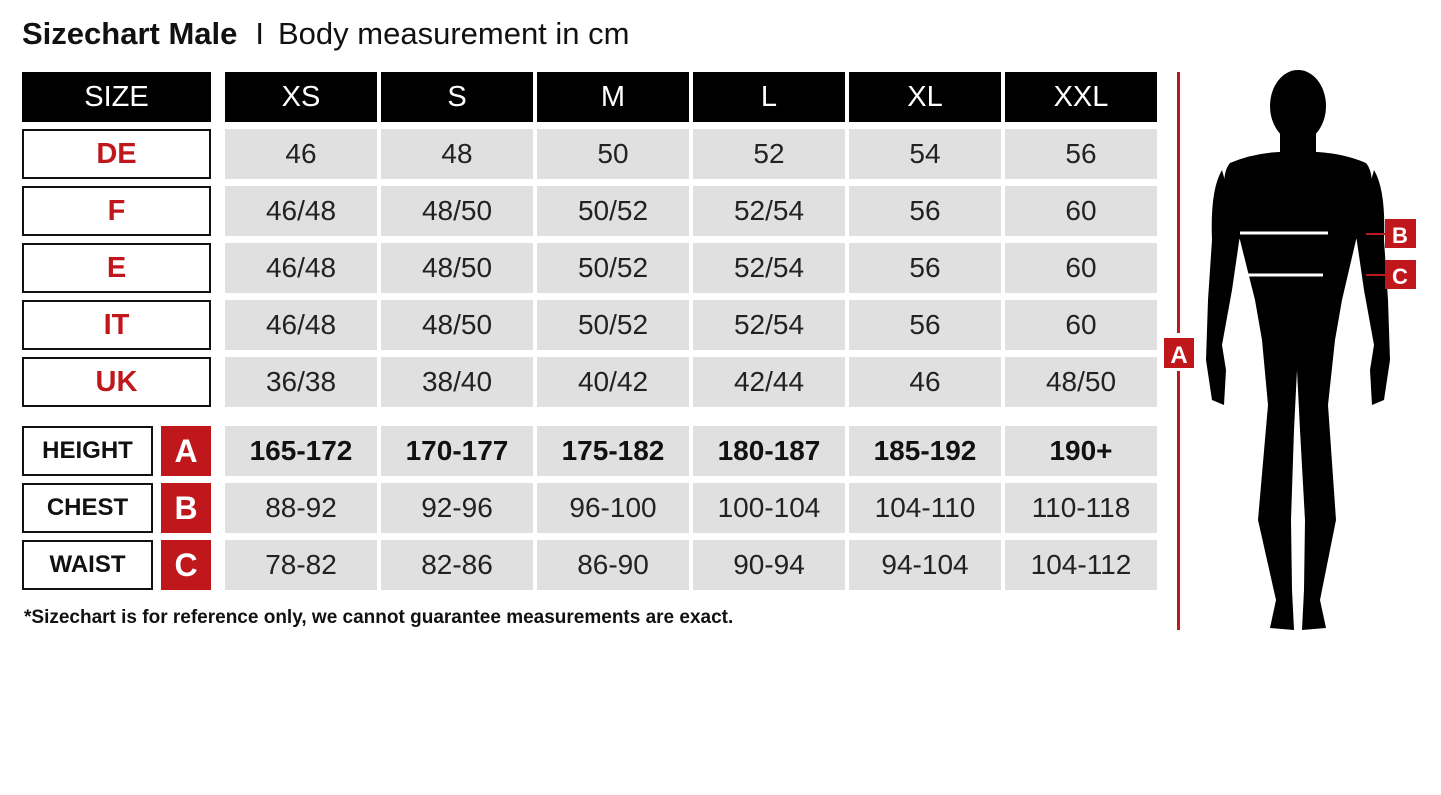 The height and width of the screenshot is (795, 1441). Describe the element at coordinates (116, 211) in the screenshot. I see `size-system-label: F` at that location.